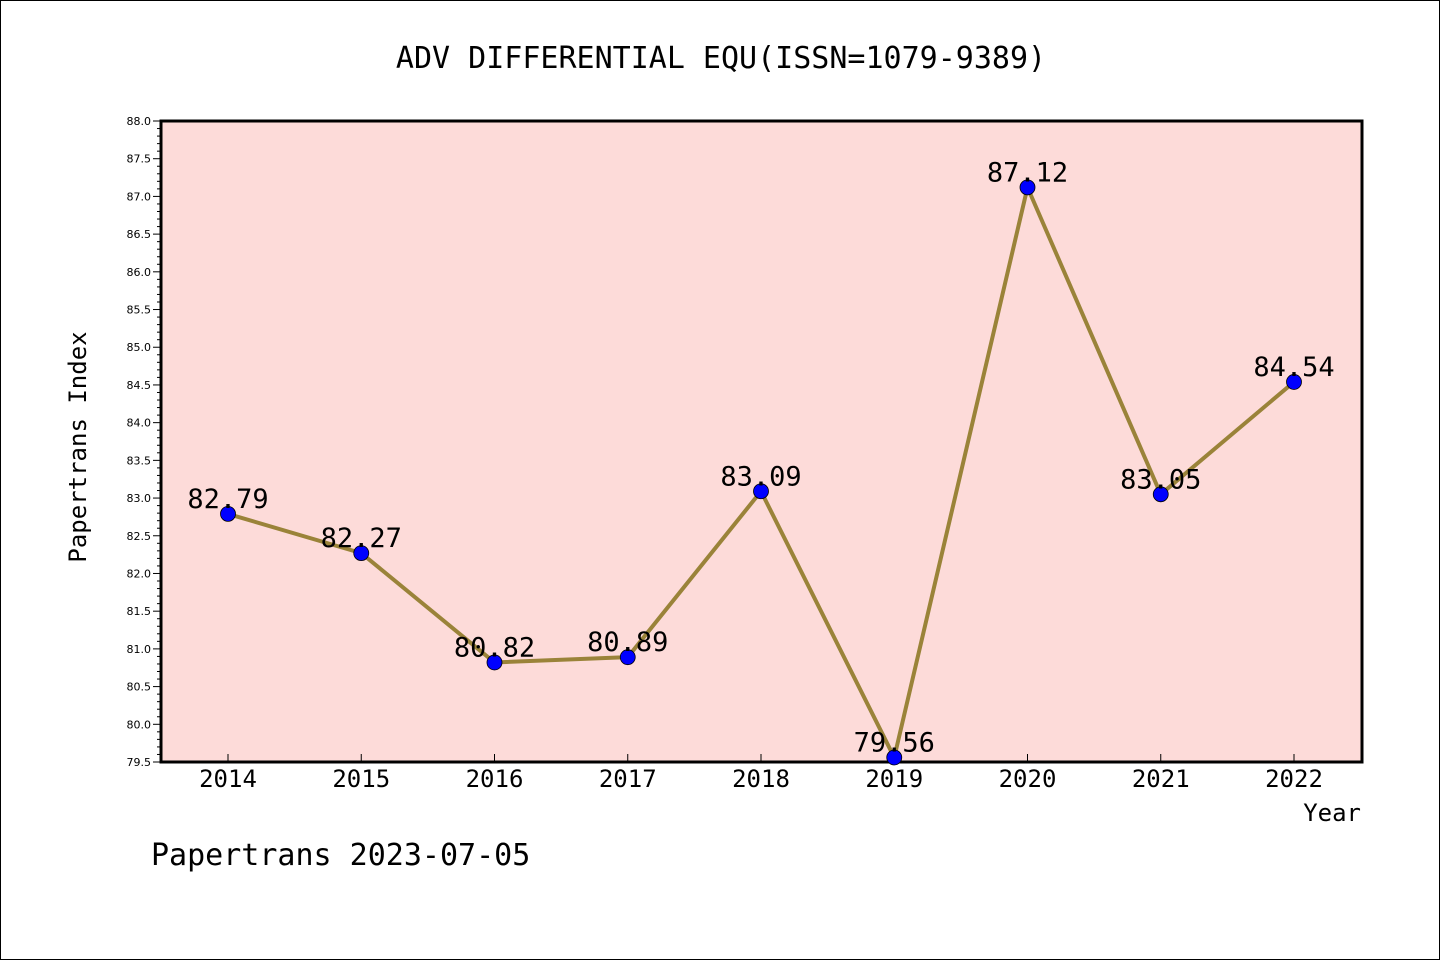  What do you see at coordinates (139, 310) in the screenshot?
I see `y-tick-label: 85.5` at bounding box center [139, 310].